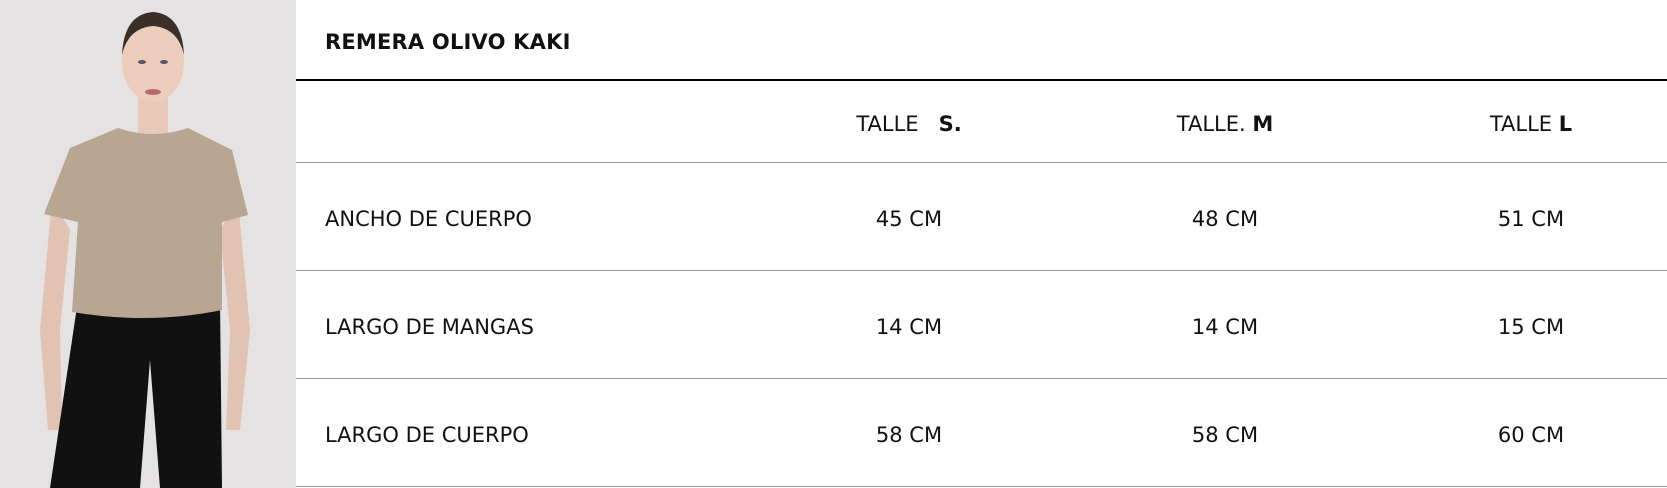  Describe the element at coordinates (1531, 435) in the screenshot. I see `table-cell: 60 CM` at that location.